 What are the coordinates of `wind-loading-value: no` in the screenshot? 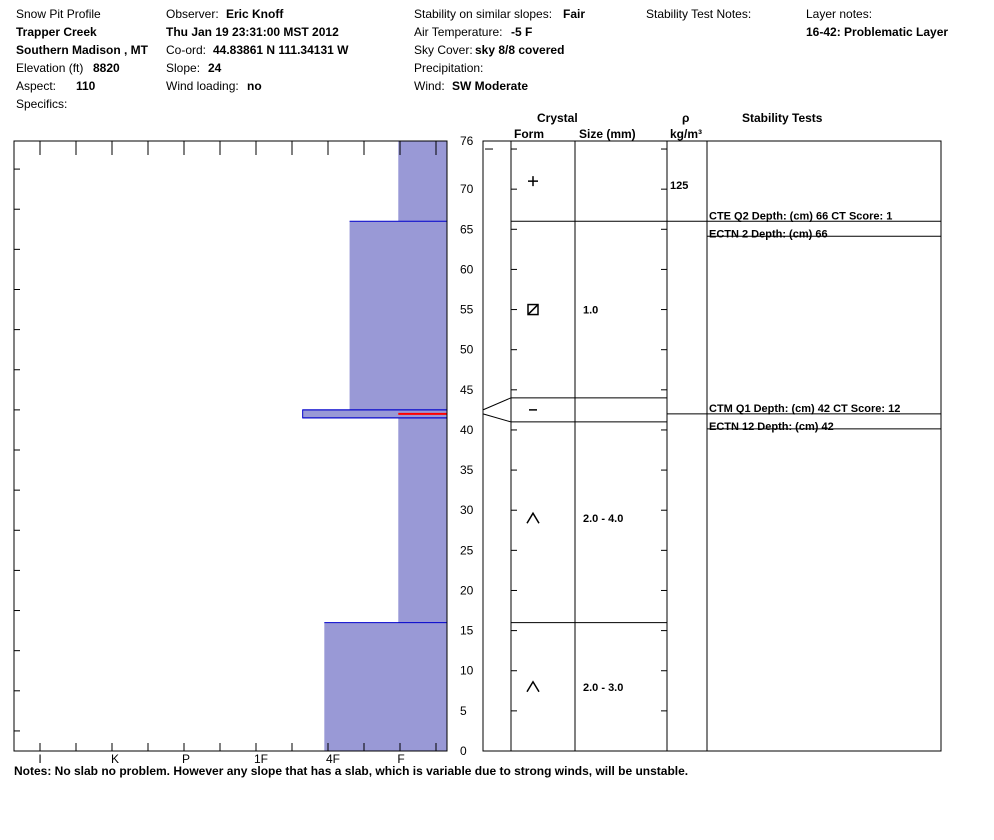 It's located at (254, 86).